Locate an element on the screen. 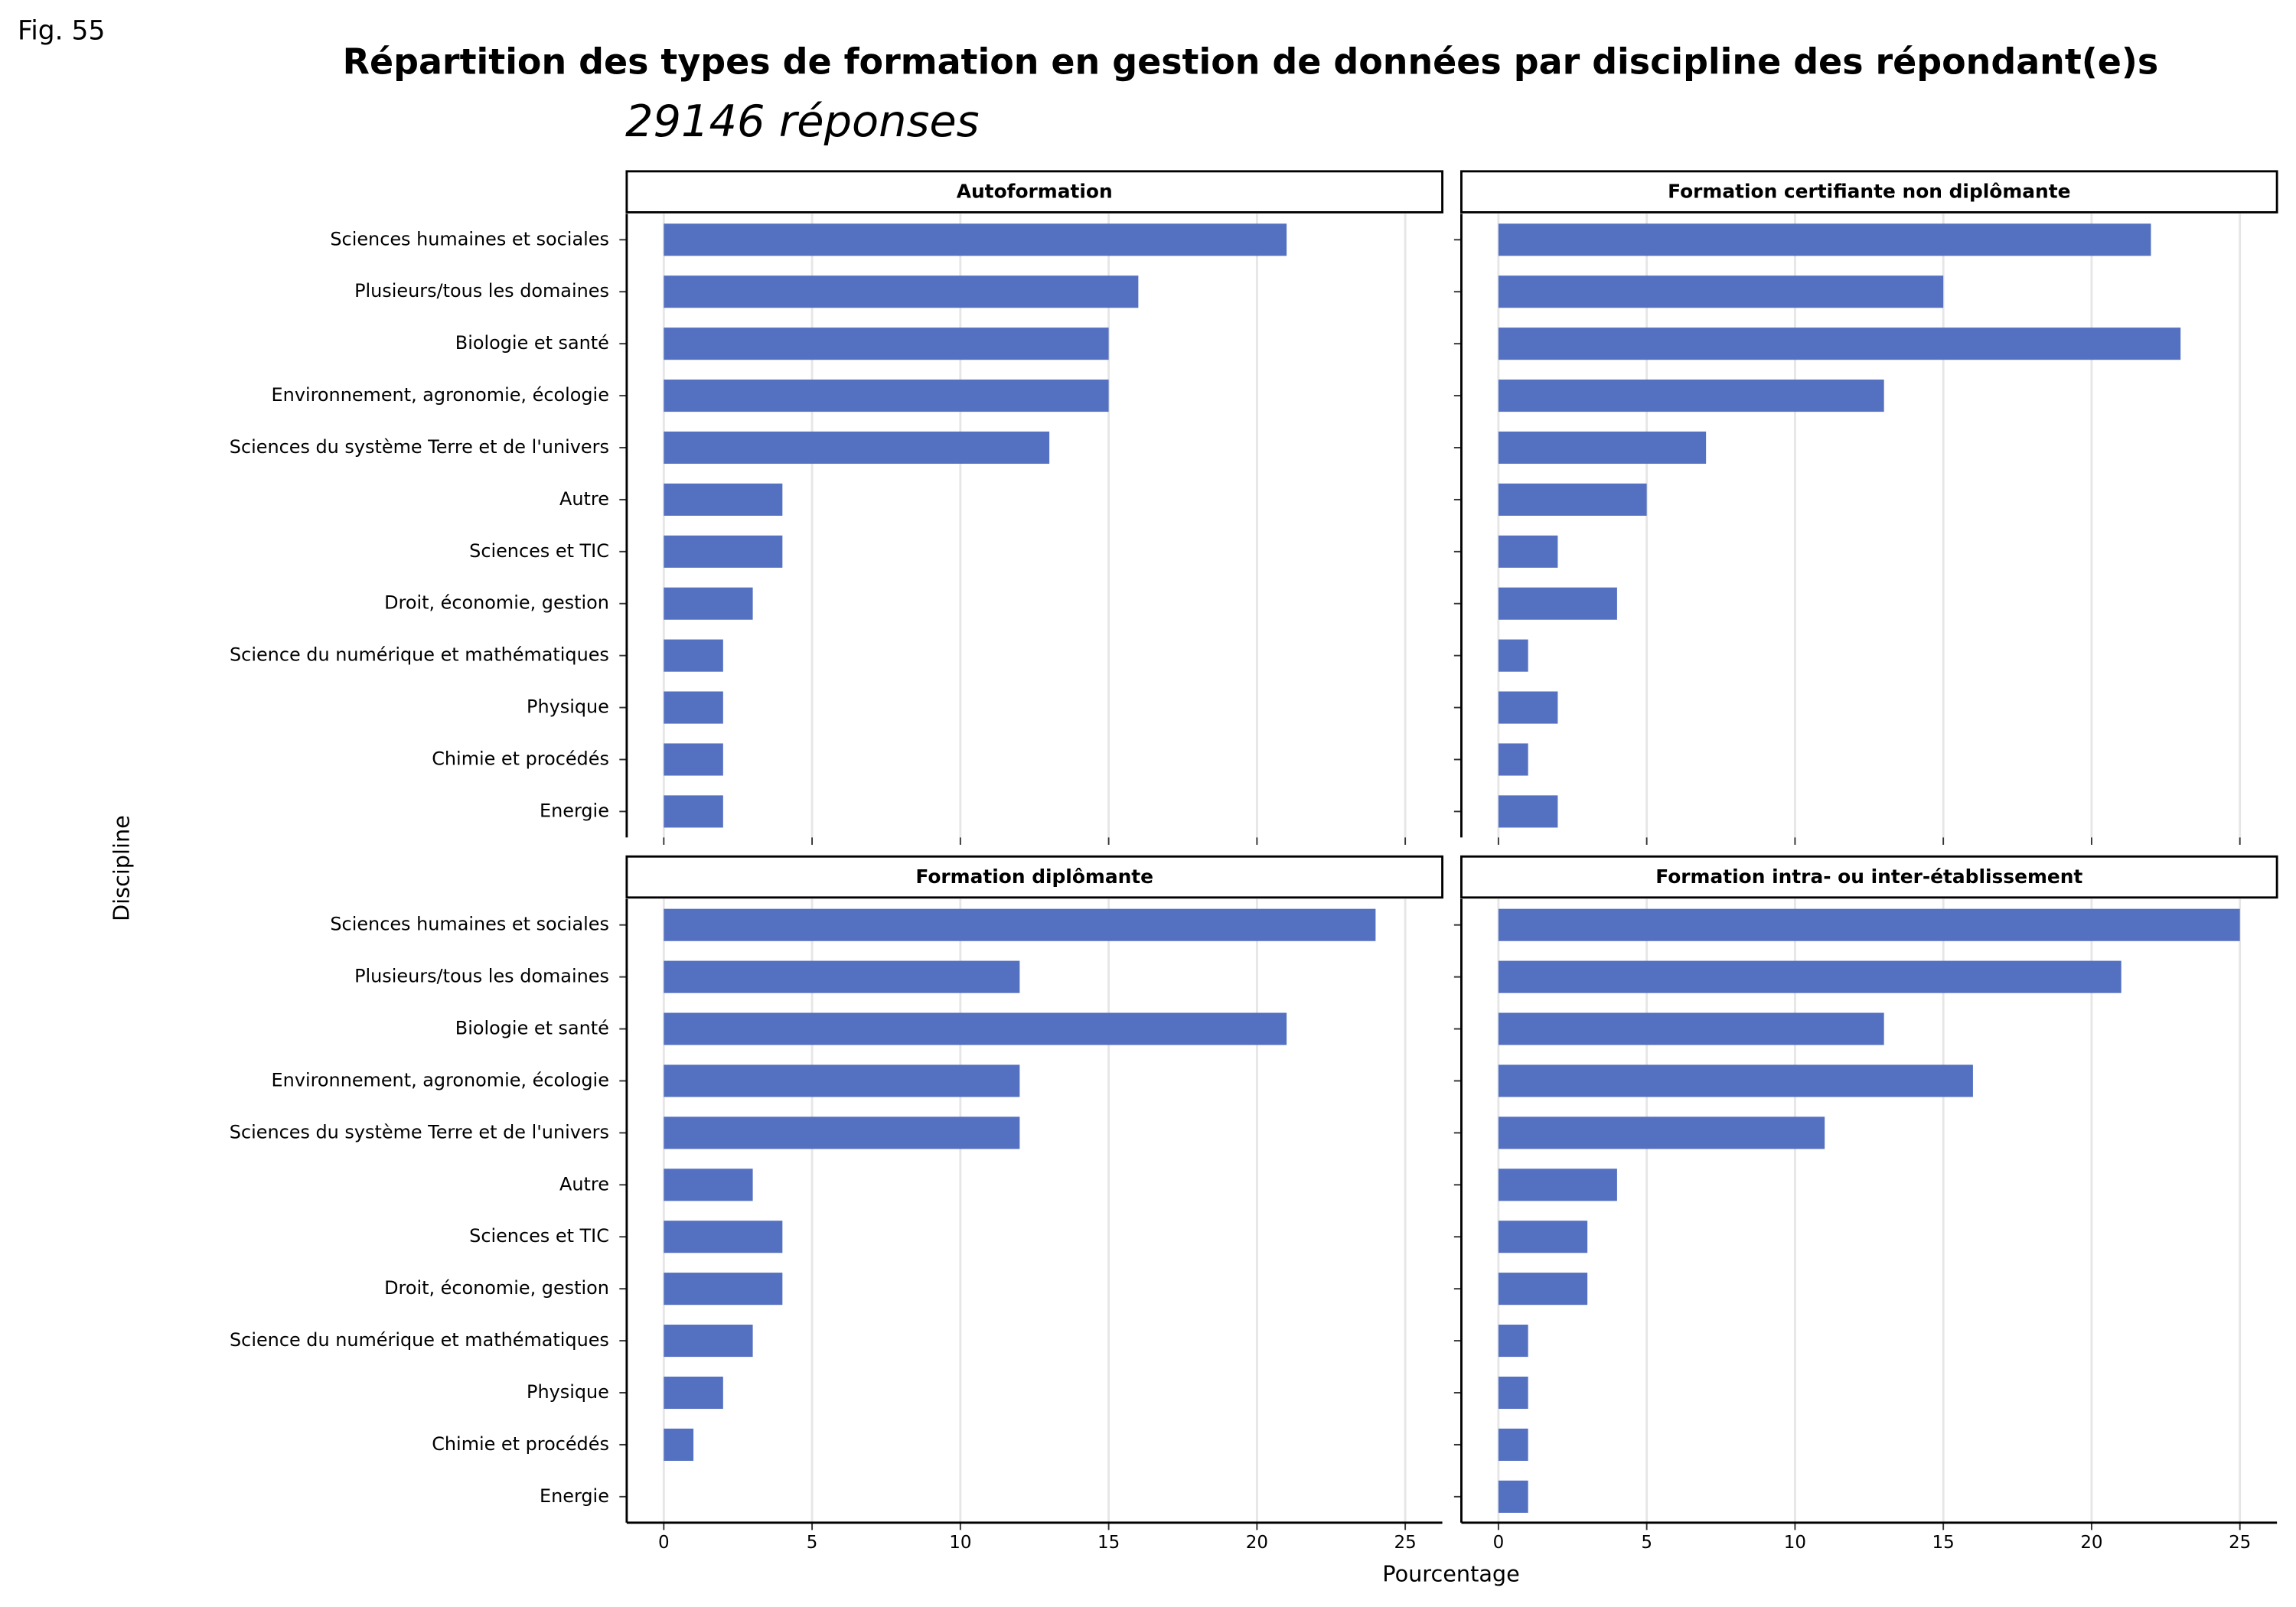 This screenshot has height=1607, width=2296. figure-label: Fig. 55 is located at coordinates (61, 31).